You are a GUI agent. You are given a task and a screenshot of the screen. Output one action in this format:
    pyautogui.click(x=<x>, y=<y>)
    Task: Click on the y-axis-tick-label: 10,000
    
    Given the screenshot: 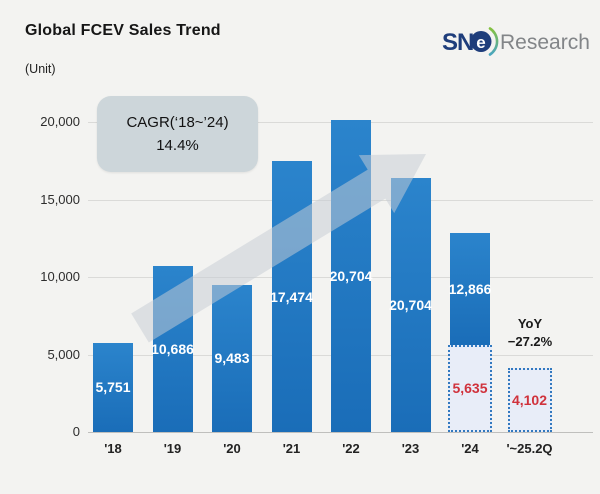 What is the action you would take?
    pyautogui.click(x=60, y=276)
    